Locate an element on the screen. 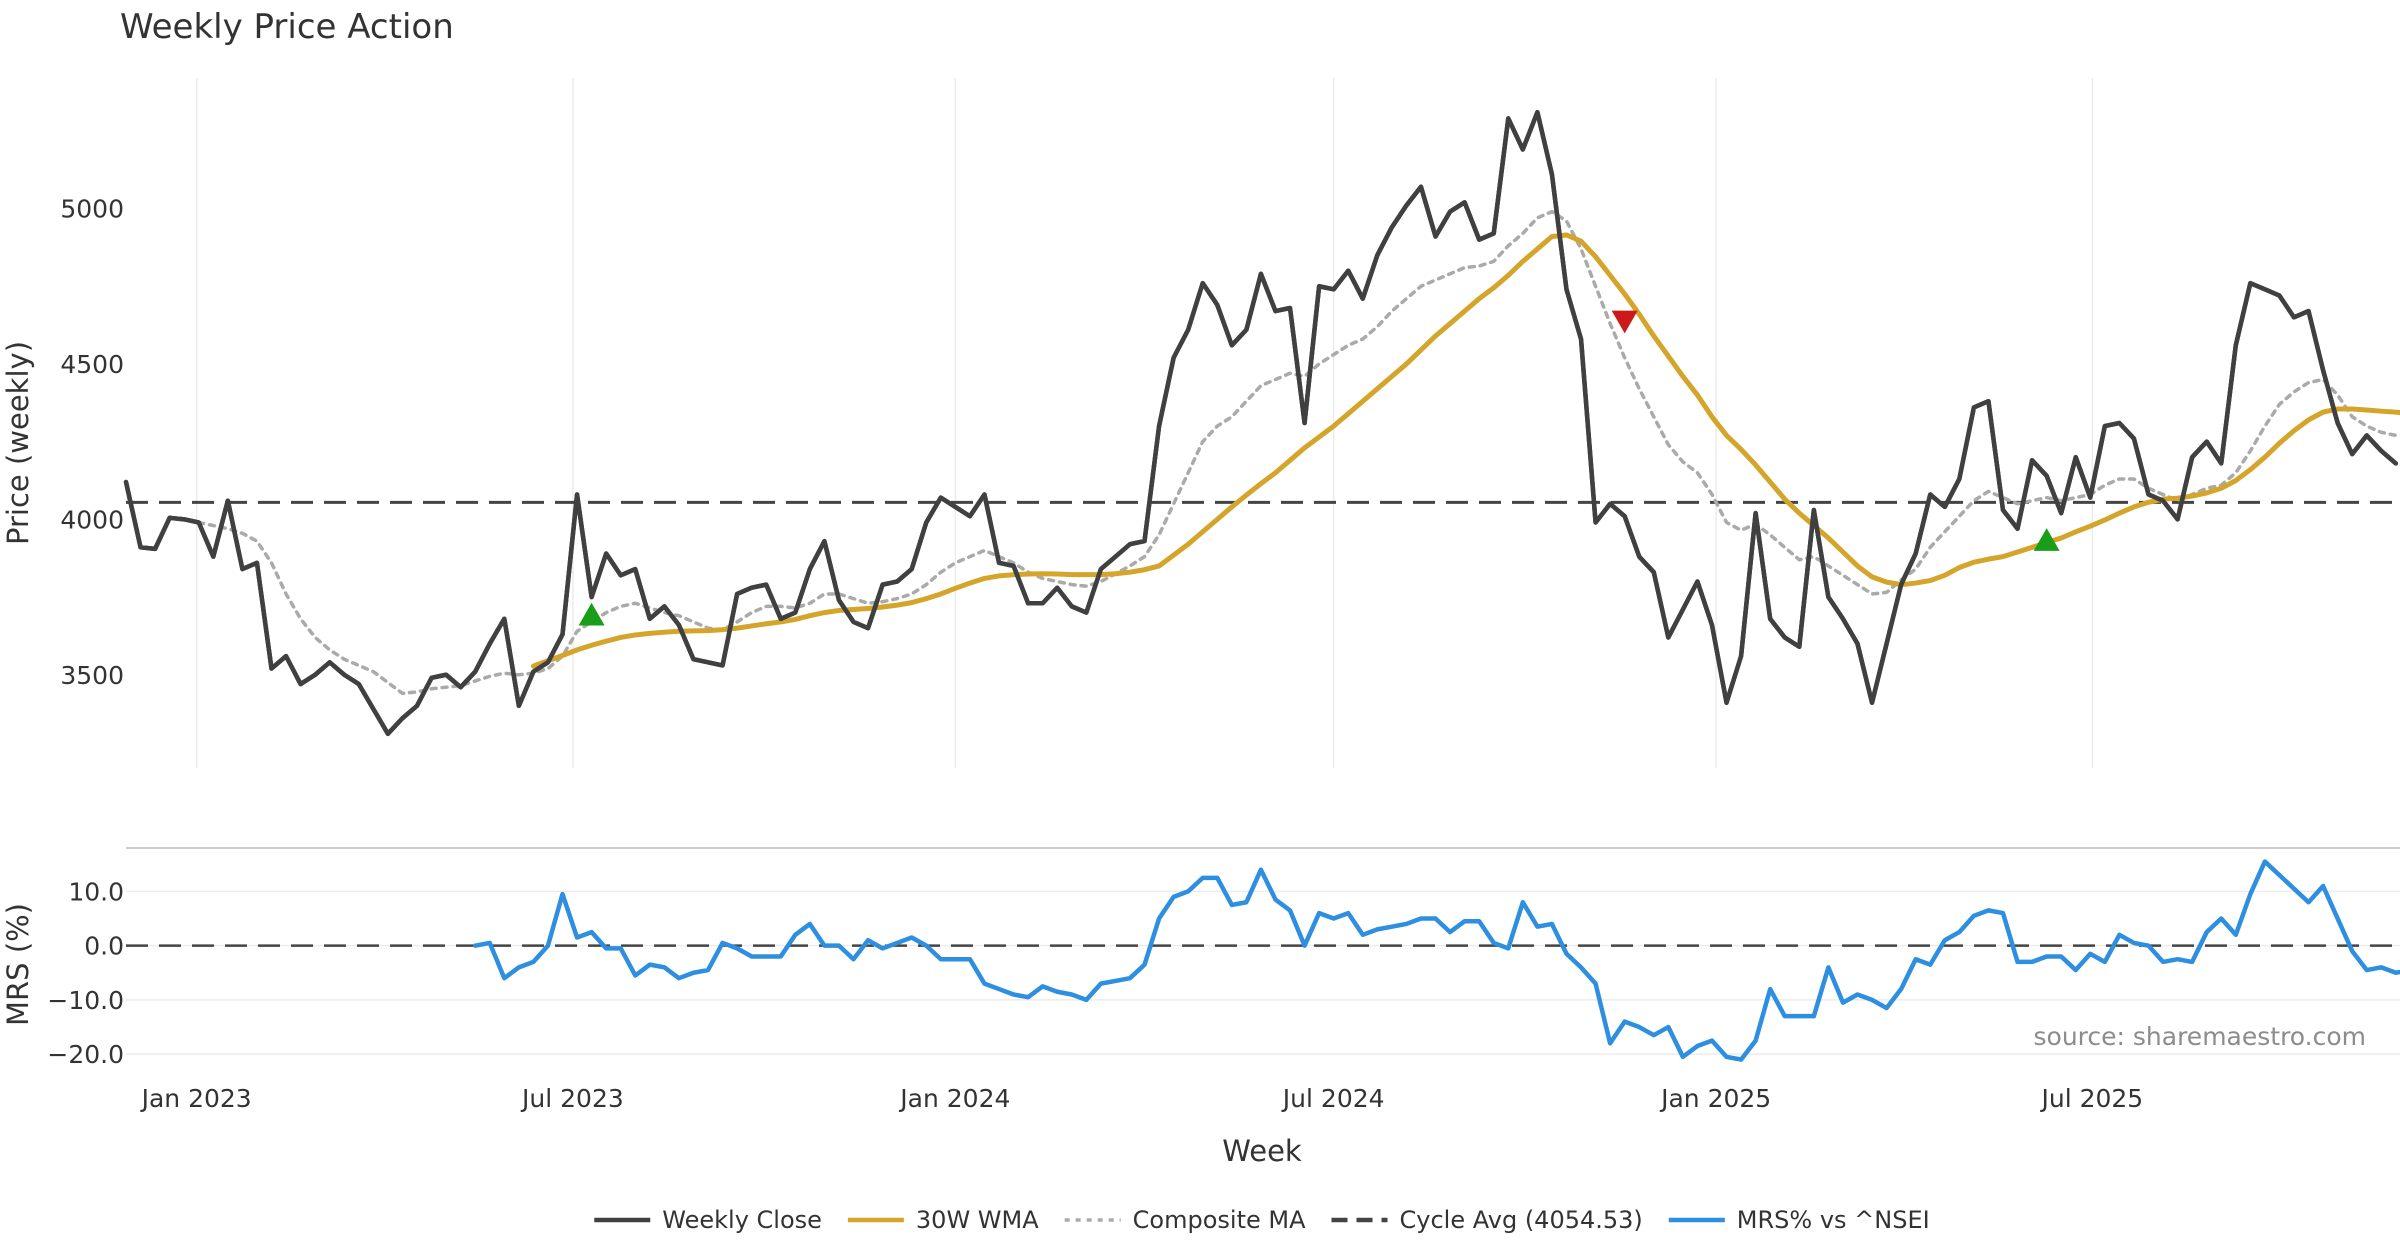  legend-label: Weekly Close is located at coordinates (742, 1220).